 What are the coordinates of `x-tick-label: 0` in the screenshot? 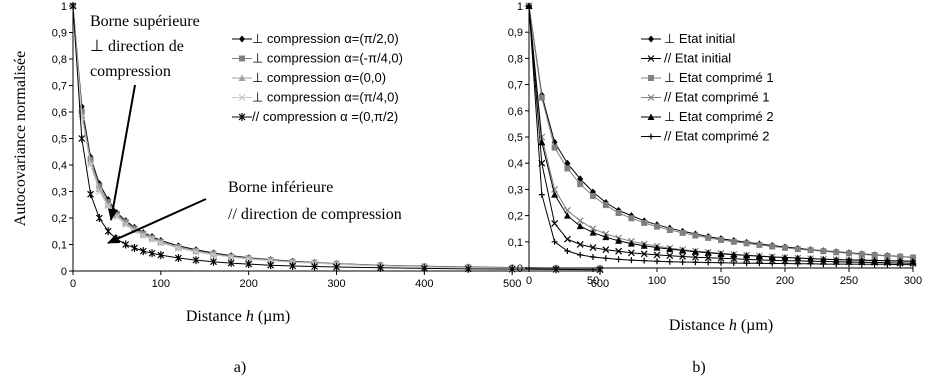 It's located at (529, 281).